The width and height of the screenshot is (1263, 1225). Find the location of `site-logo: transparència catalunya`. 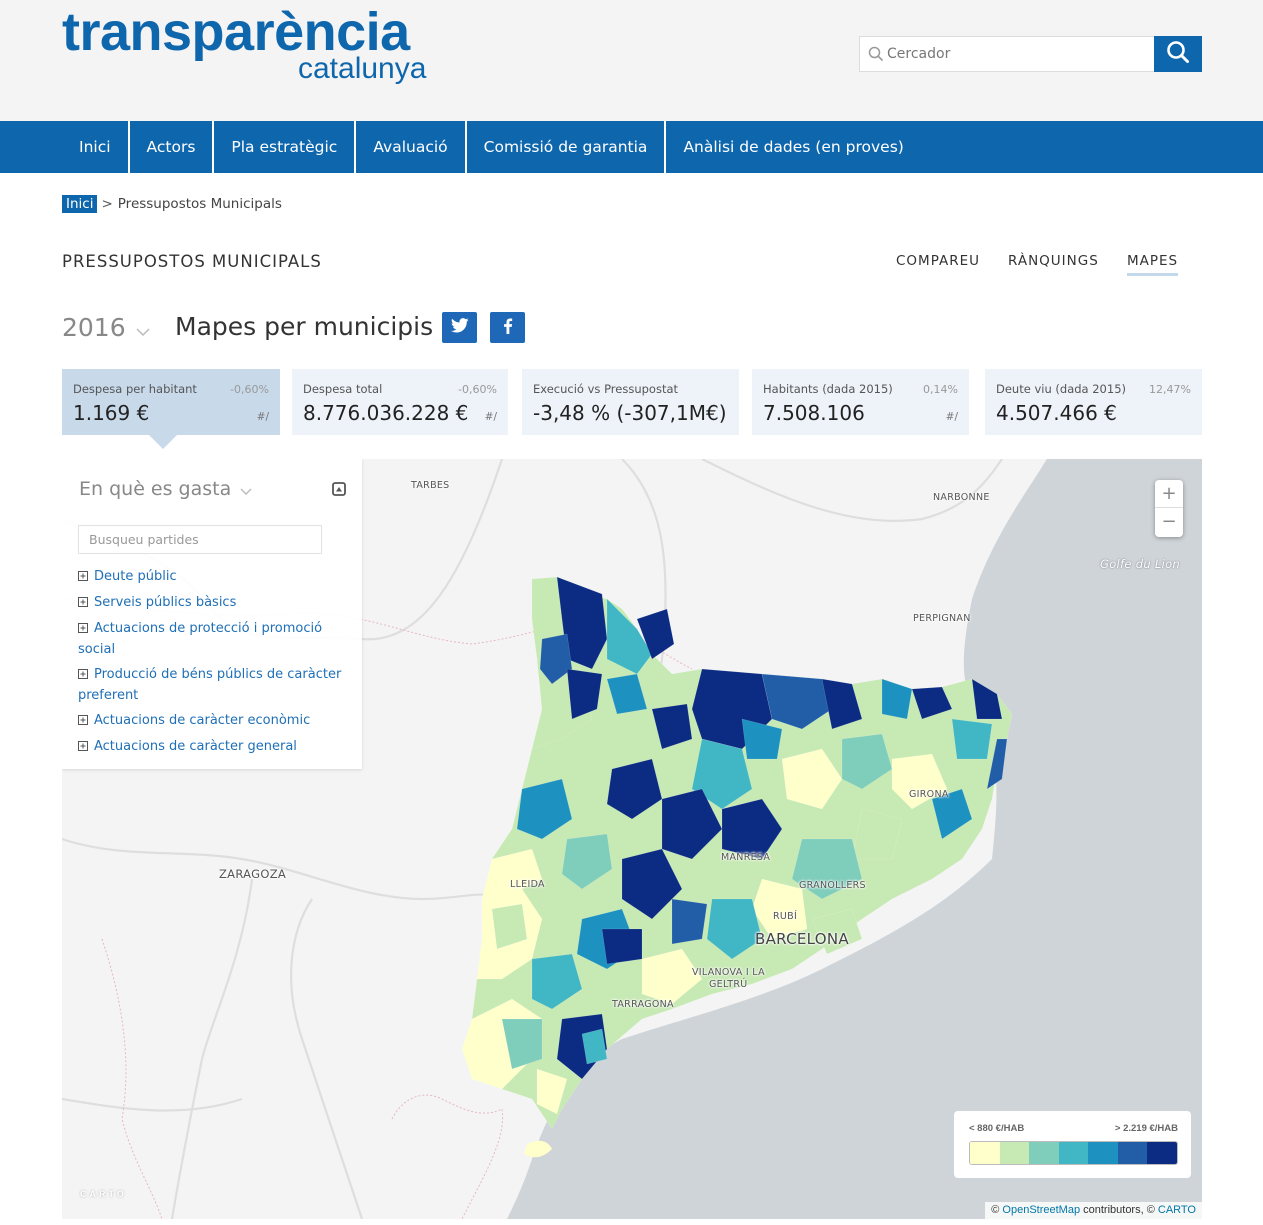

site-logo: transparència catalunya is located at coordinates (244, 43).